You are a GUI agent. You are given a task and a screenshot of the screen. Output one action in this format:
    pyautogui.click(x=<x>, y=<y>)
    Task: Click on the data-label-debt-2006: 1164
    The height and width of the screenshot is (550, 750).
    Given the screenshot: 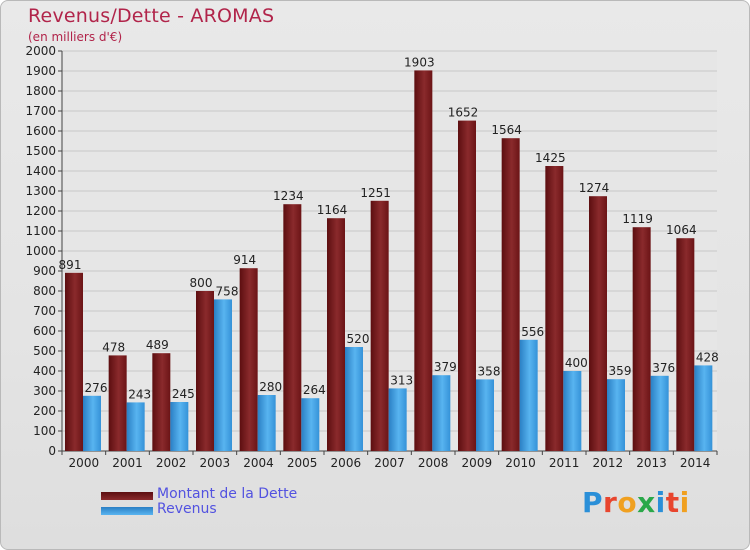 What is the action you would take?
    pyautogui.click(x=332, y=210)
    